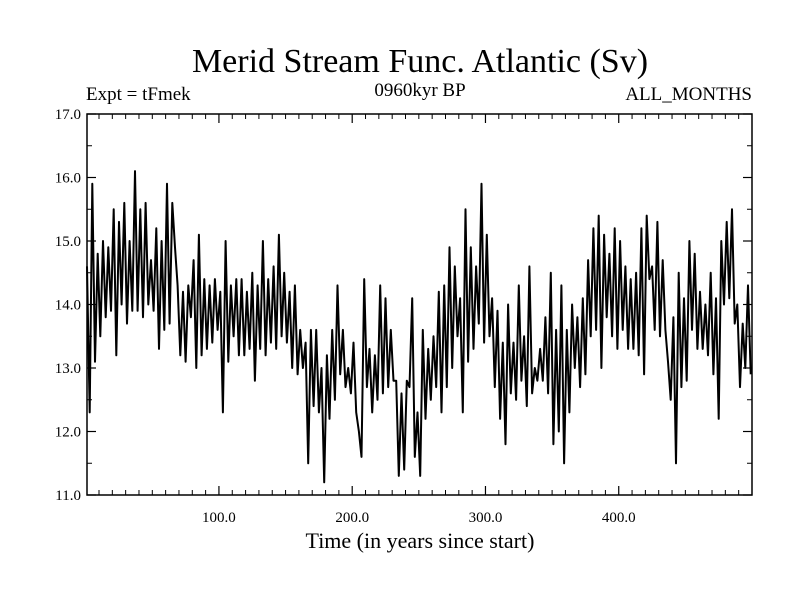 The image size is (800, 600). What do you see at coordinates (486, 518) in the screenshot?
I see `x-tick-label: 300.0` at bounding box center [486, 518].